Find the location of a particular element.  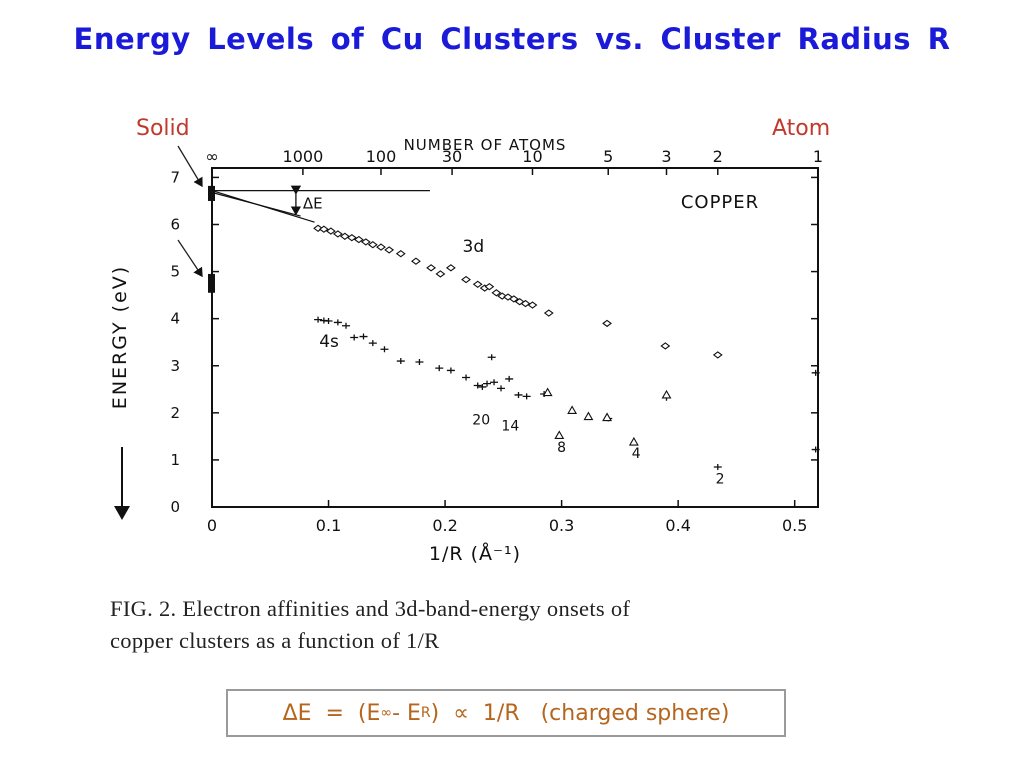

annotation-label: 2 is located at coordinates (720, 479).